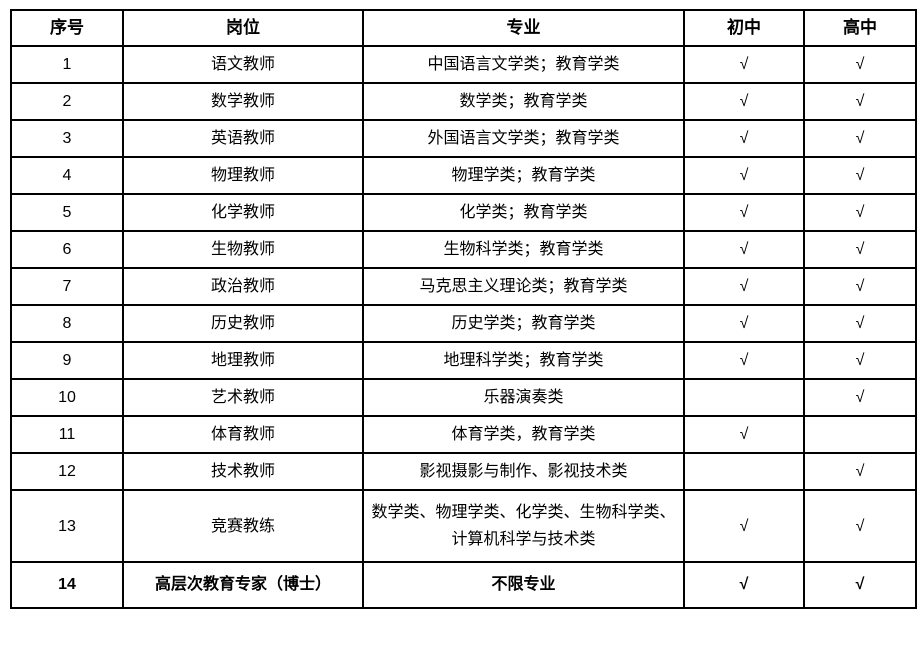 This screenshot has width=923, height=645. Describe the element at coordinates (523, 434) in the screenshot. I see `cell-major: 体育学类，教育学类` at that location.